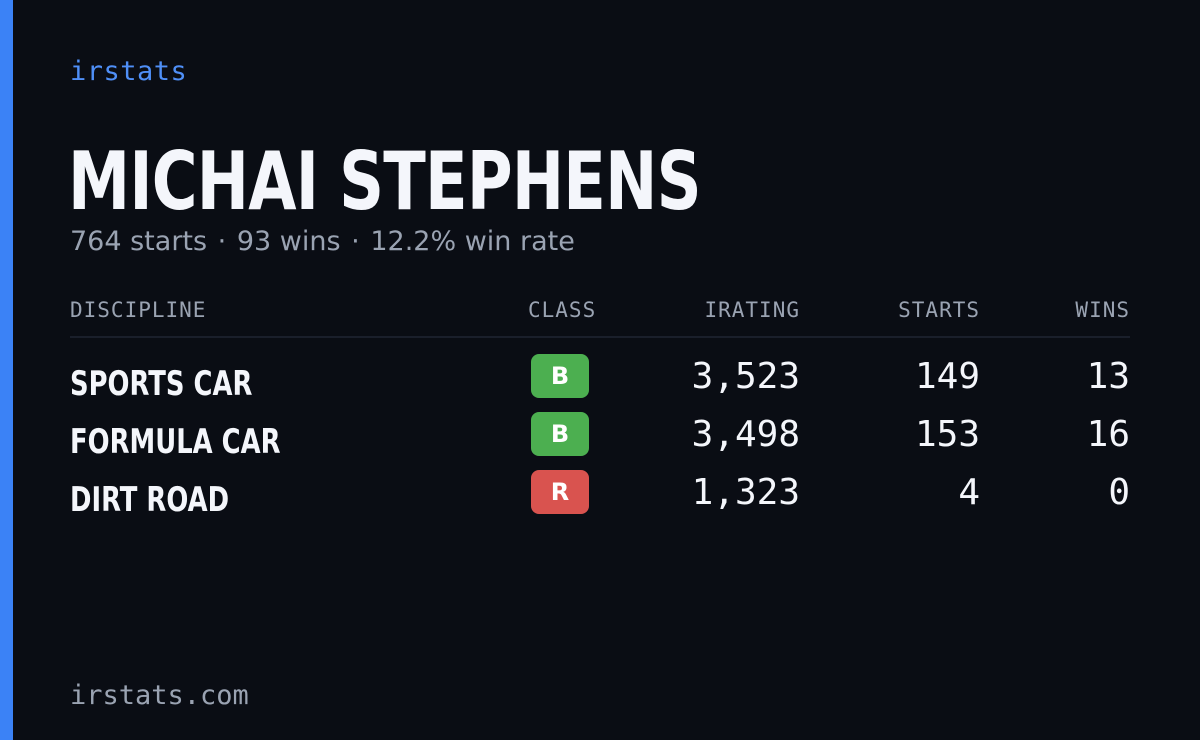 The width and height of the screenshot is (1200, 740). I want to click on accent-bar, so click(6, 370).